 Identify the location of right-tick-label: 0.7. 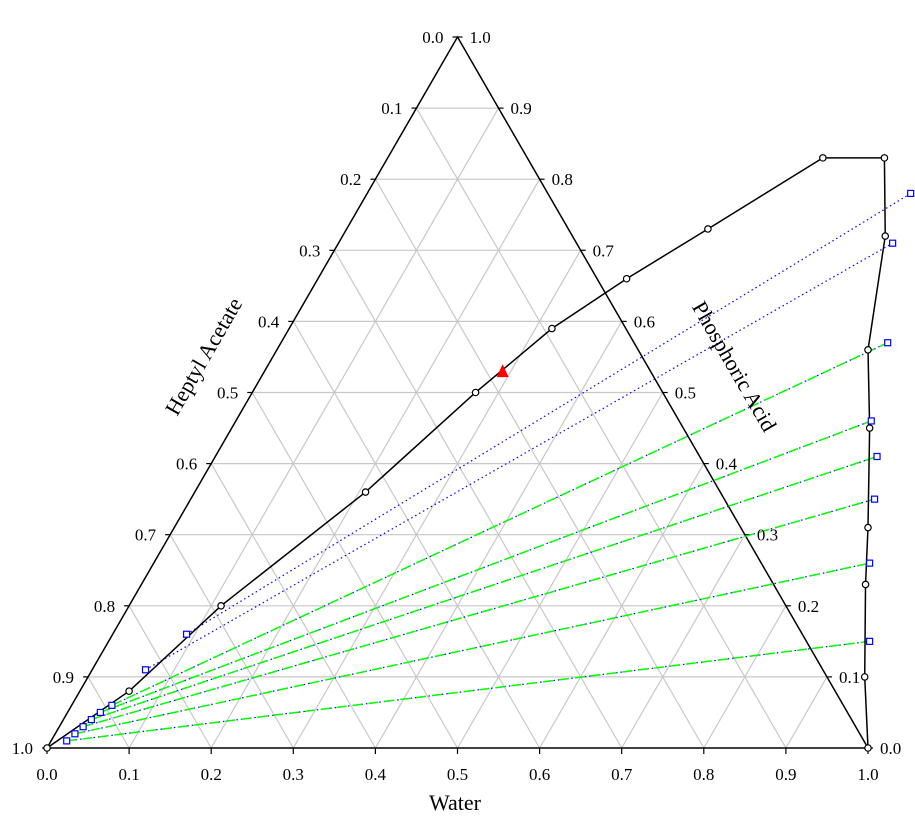
(604, 250).